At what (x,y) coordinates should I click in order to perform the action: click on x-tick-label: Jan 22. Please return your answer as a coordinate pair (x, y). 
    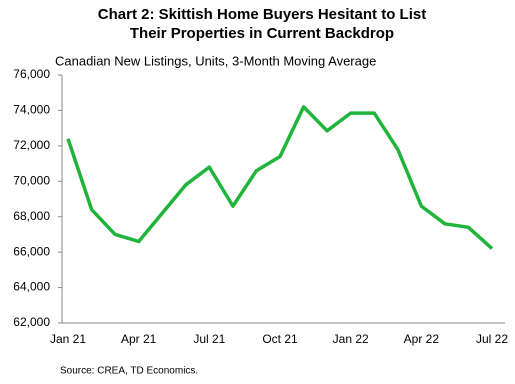
    Looking at the image, I should click on (351, 339).